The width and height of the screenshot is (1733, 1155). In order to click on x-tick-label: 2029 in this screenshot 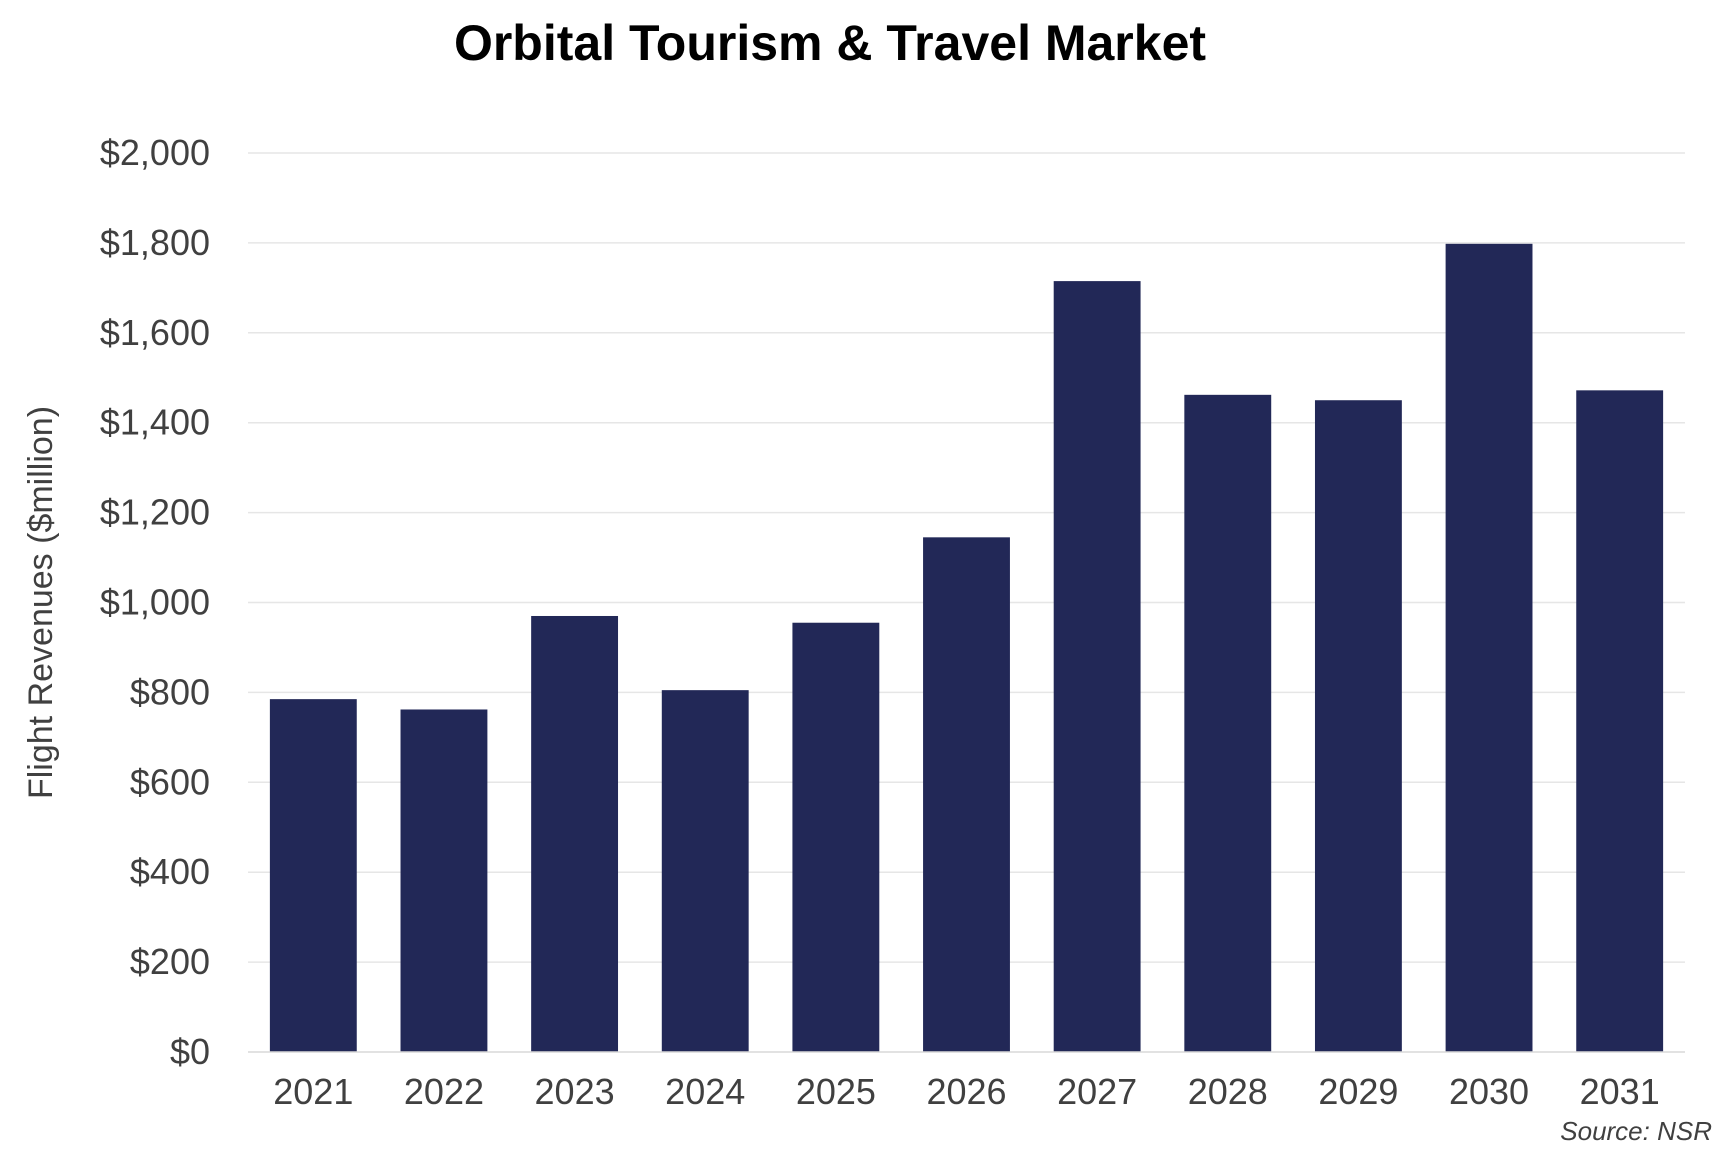, I will do `click(1358, 1091)`.